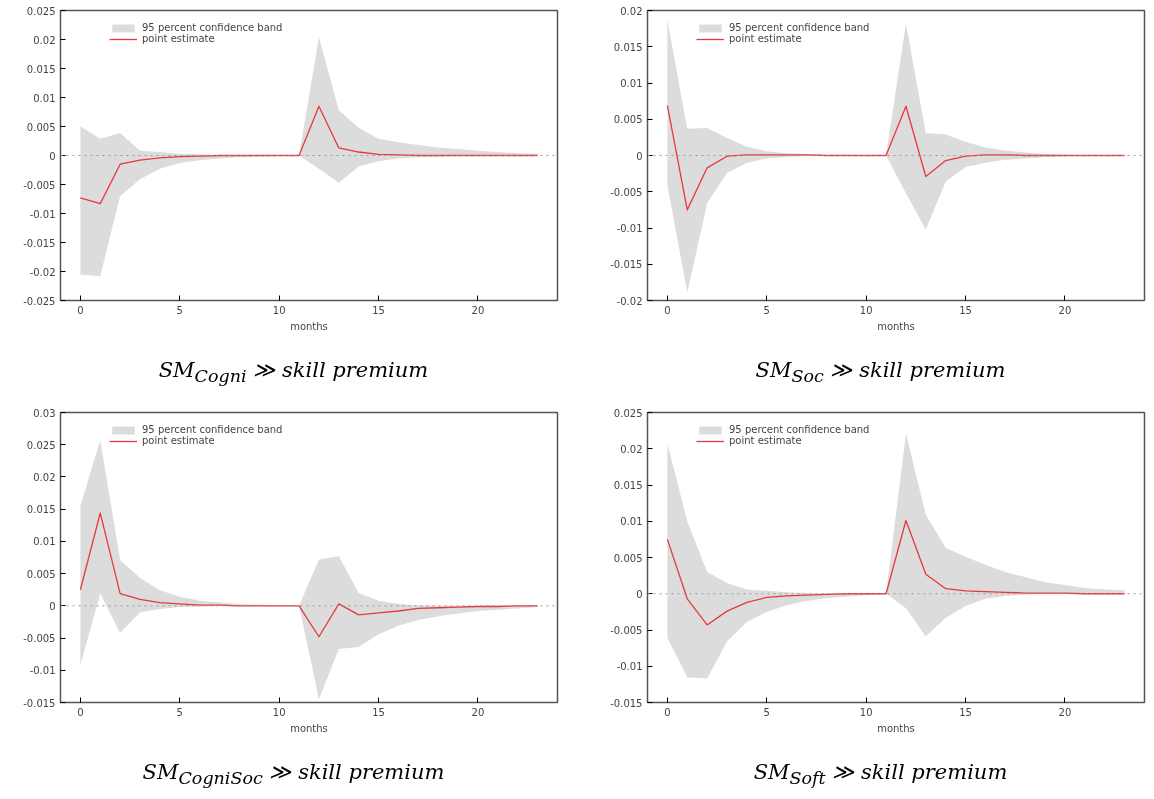 The width and height of the screenshot is (1154, 799). Describe the element at coordinates (39, 301) in the screenshot. I see `y-tick-label: -0.025` at that location.